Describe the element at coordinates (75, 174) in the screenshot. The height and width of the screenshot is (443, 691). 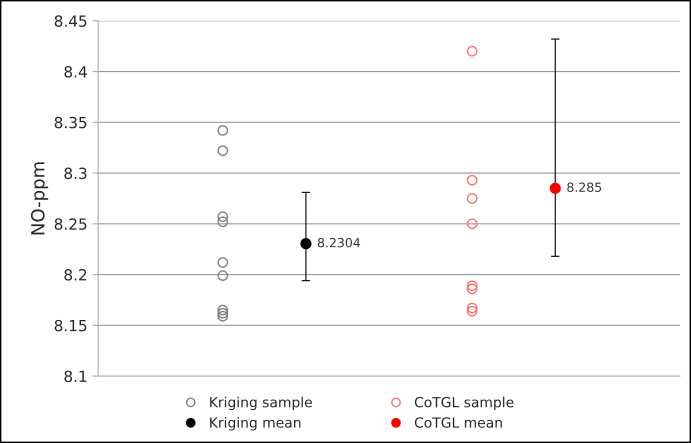
I see `y-tick-label: 8.3` at that location.